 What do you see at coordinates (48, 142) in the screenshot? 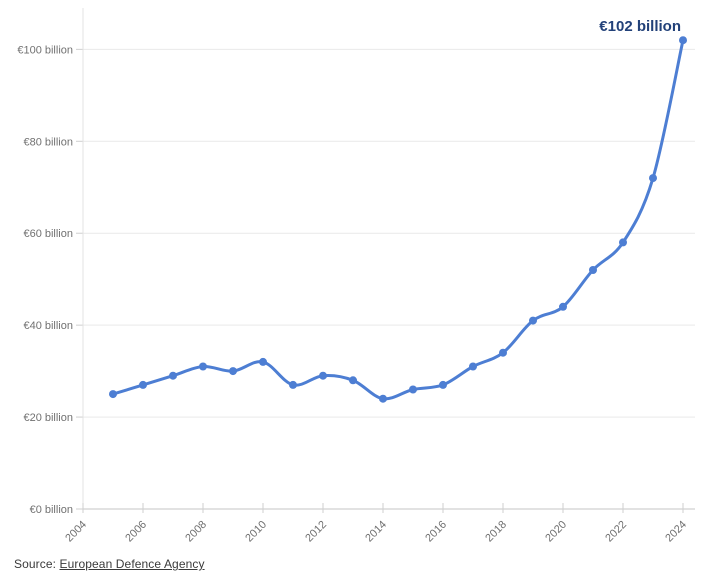
I see `y-axis-label: €80 billion` at bounding box center [48, 142].